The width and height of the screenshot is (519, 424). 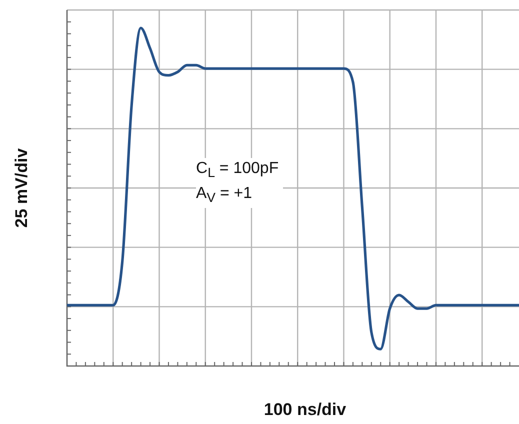 What do you see at coordinates (22, 188) in the screenshot?
I see `y-axis-title: 25 mV/div` at bounding box center [22, 188].